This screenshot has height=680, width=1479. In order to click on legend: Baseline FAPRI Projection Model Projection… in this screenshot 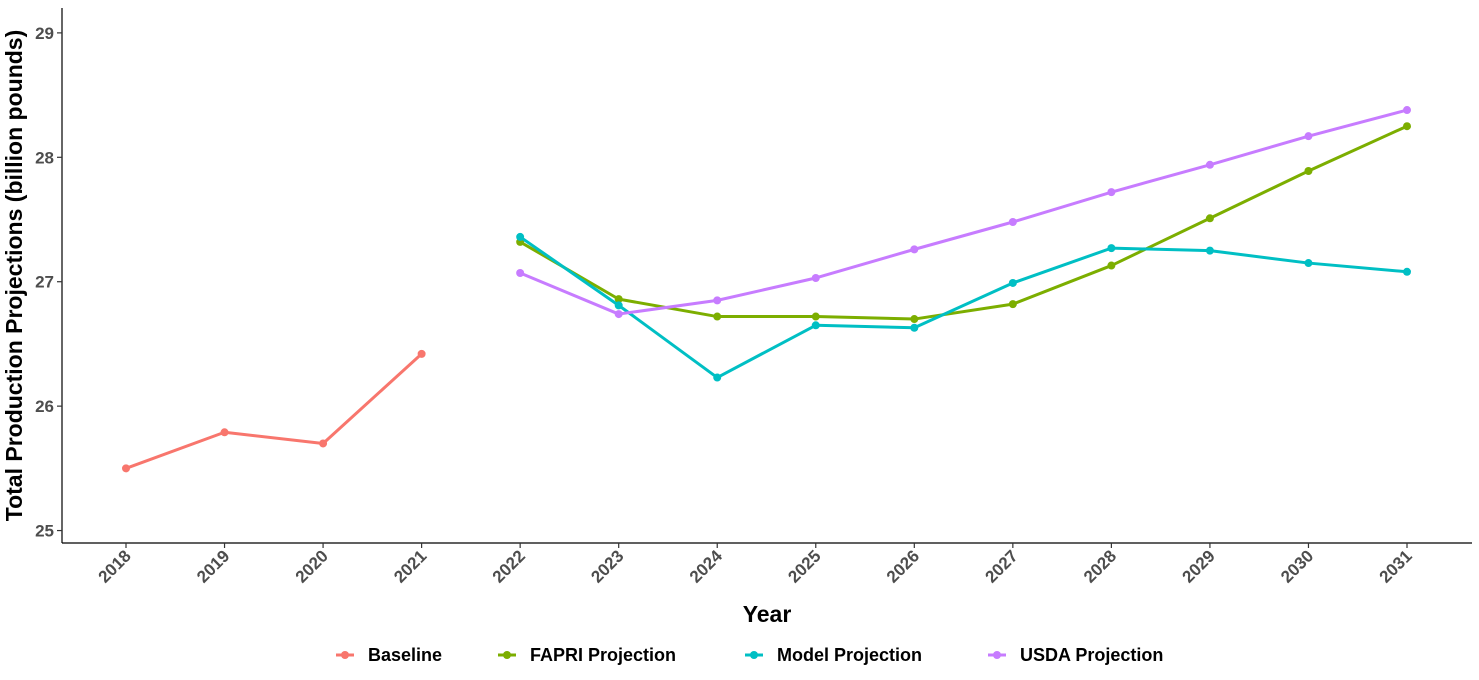, I will do `click(749, 655)`.